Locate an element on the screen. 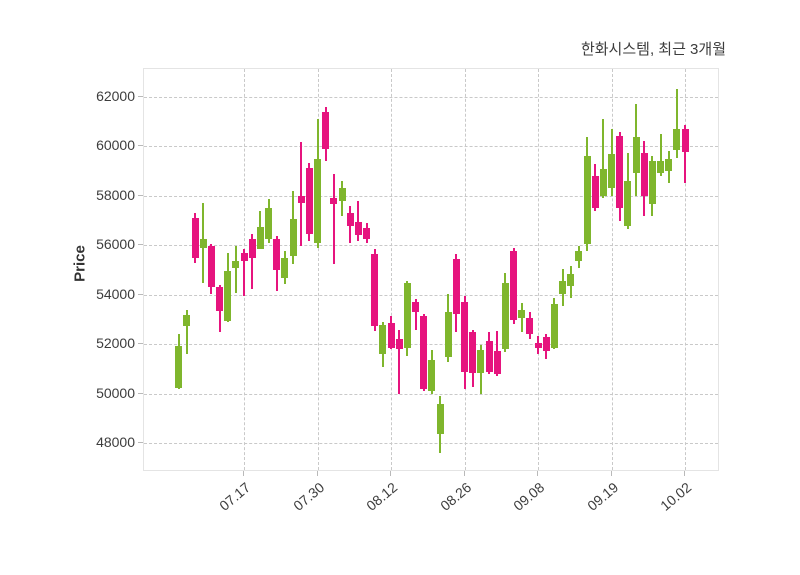 This screenshot has width=800, height=575. x-tick-label: 09.19 is located at coordinates (602, 496).